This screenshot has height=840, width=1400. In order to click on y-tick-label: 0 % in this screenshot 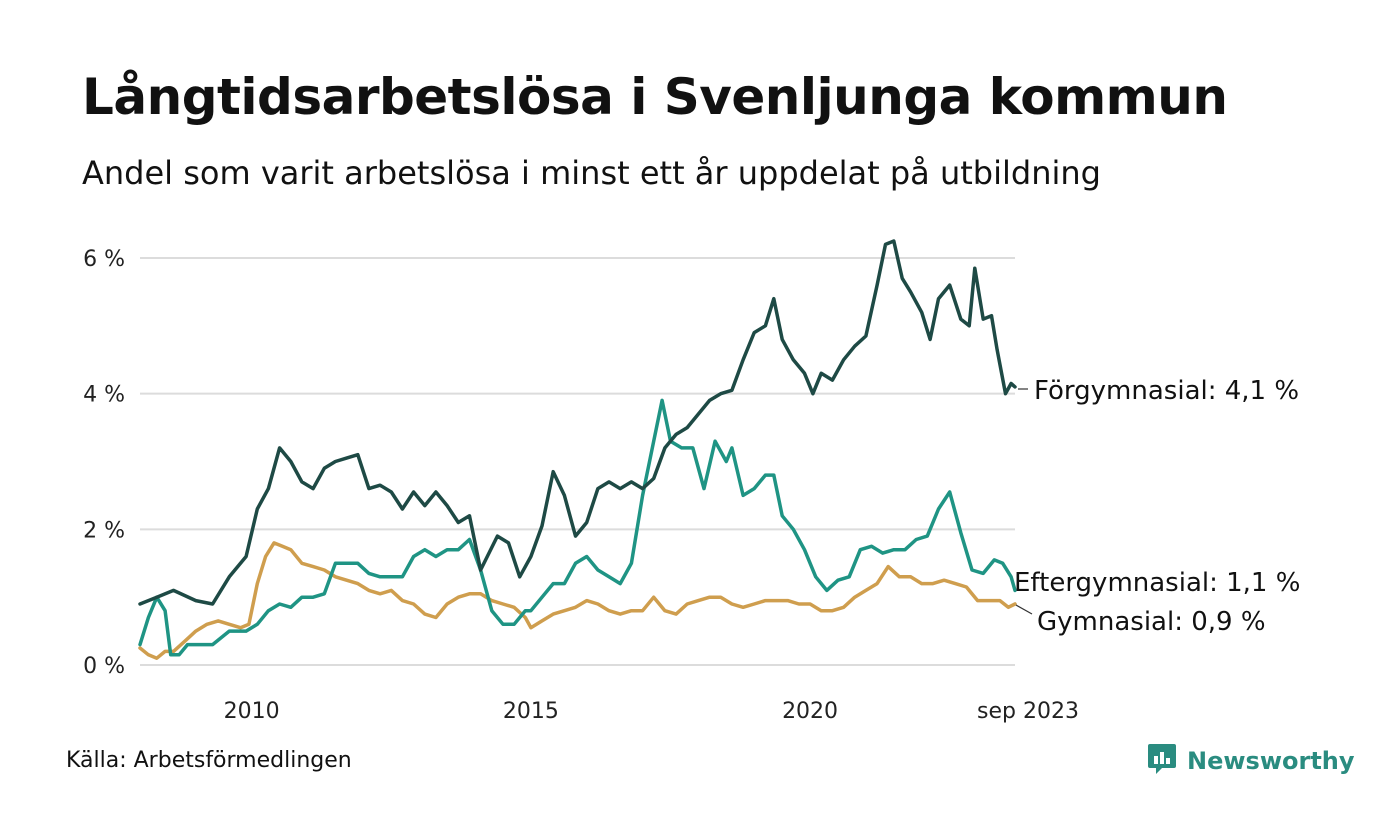, I will do `click(104, 666)`.